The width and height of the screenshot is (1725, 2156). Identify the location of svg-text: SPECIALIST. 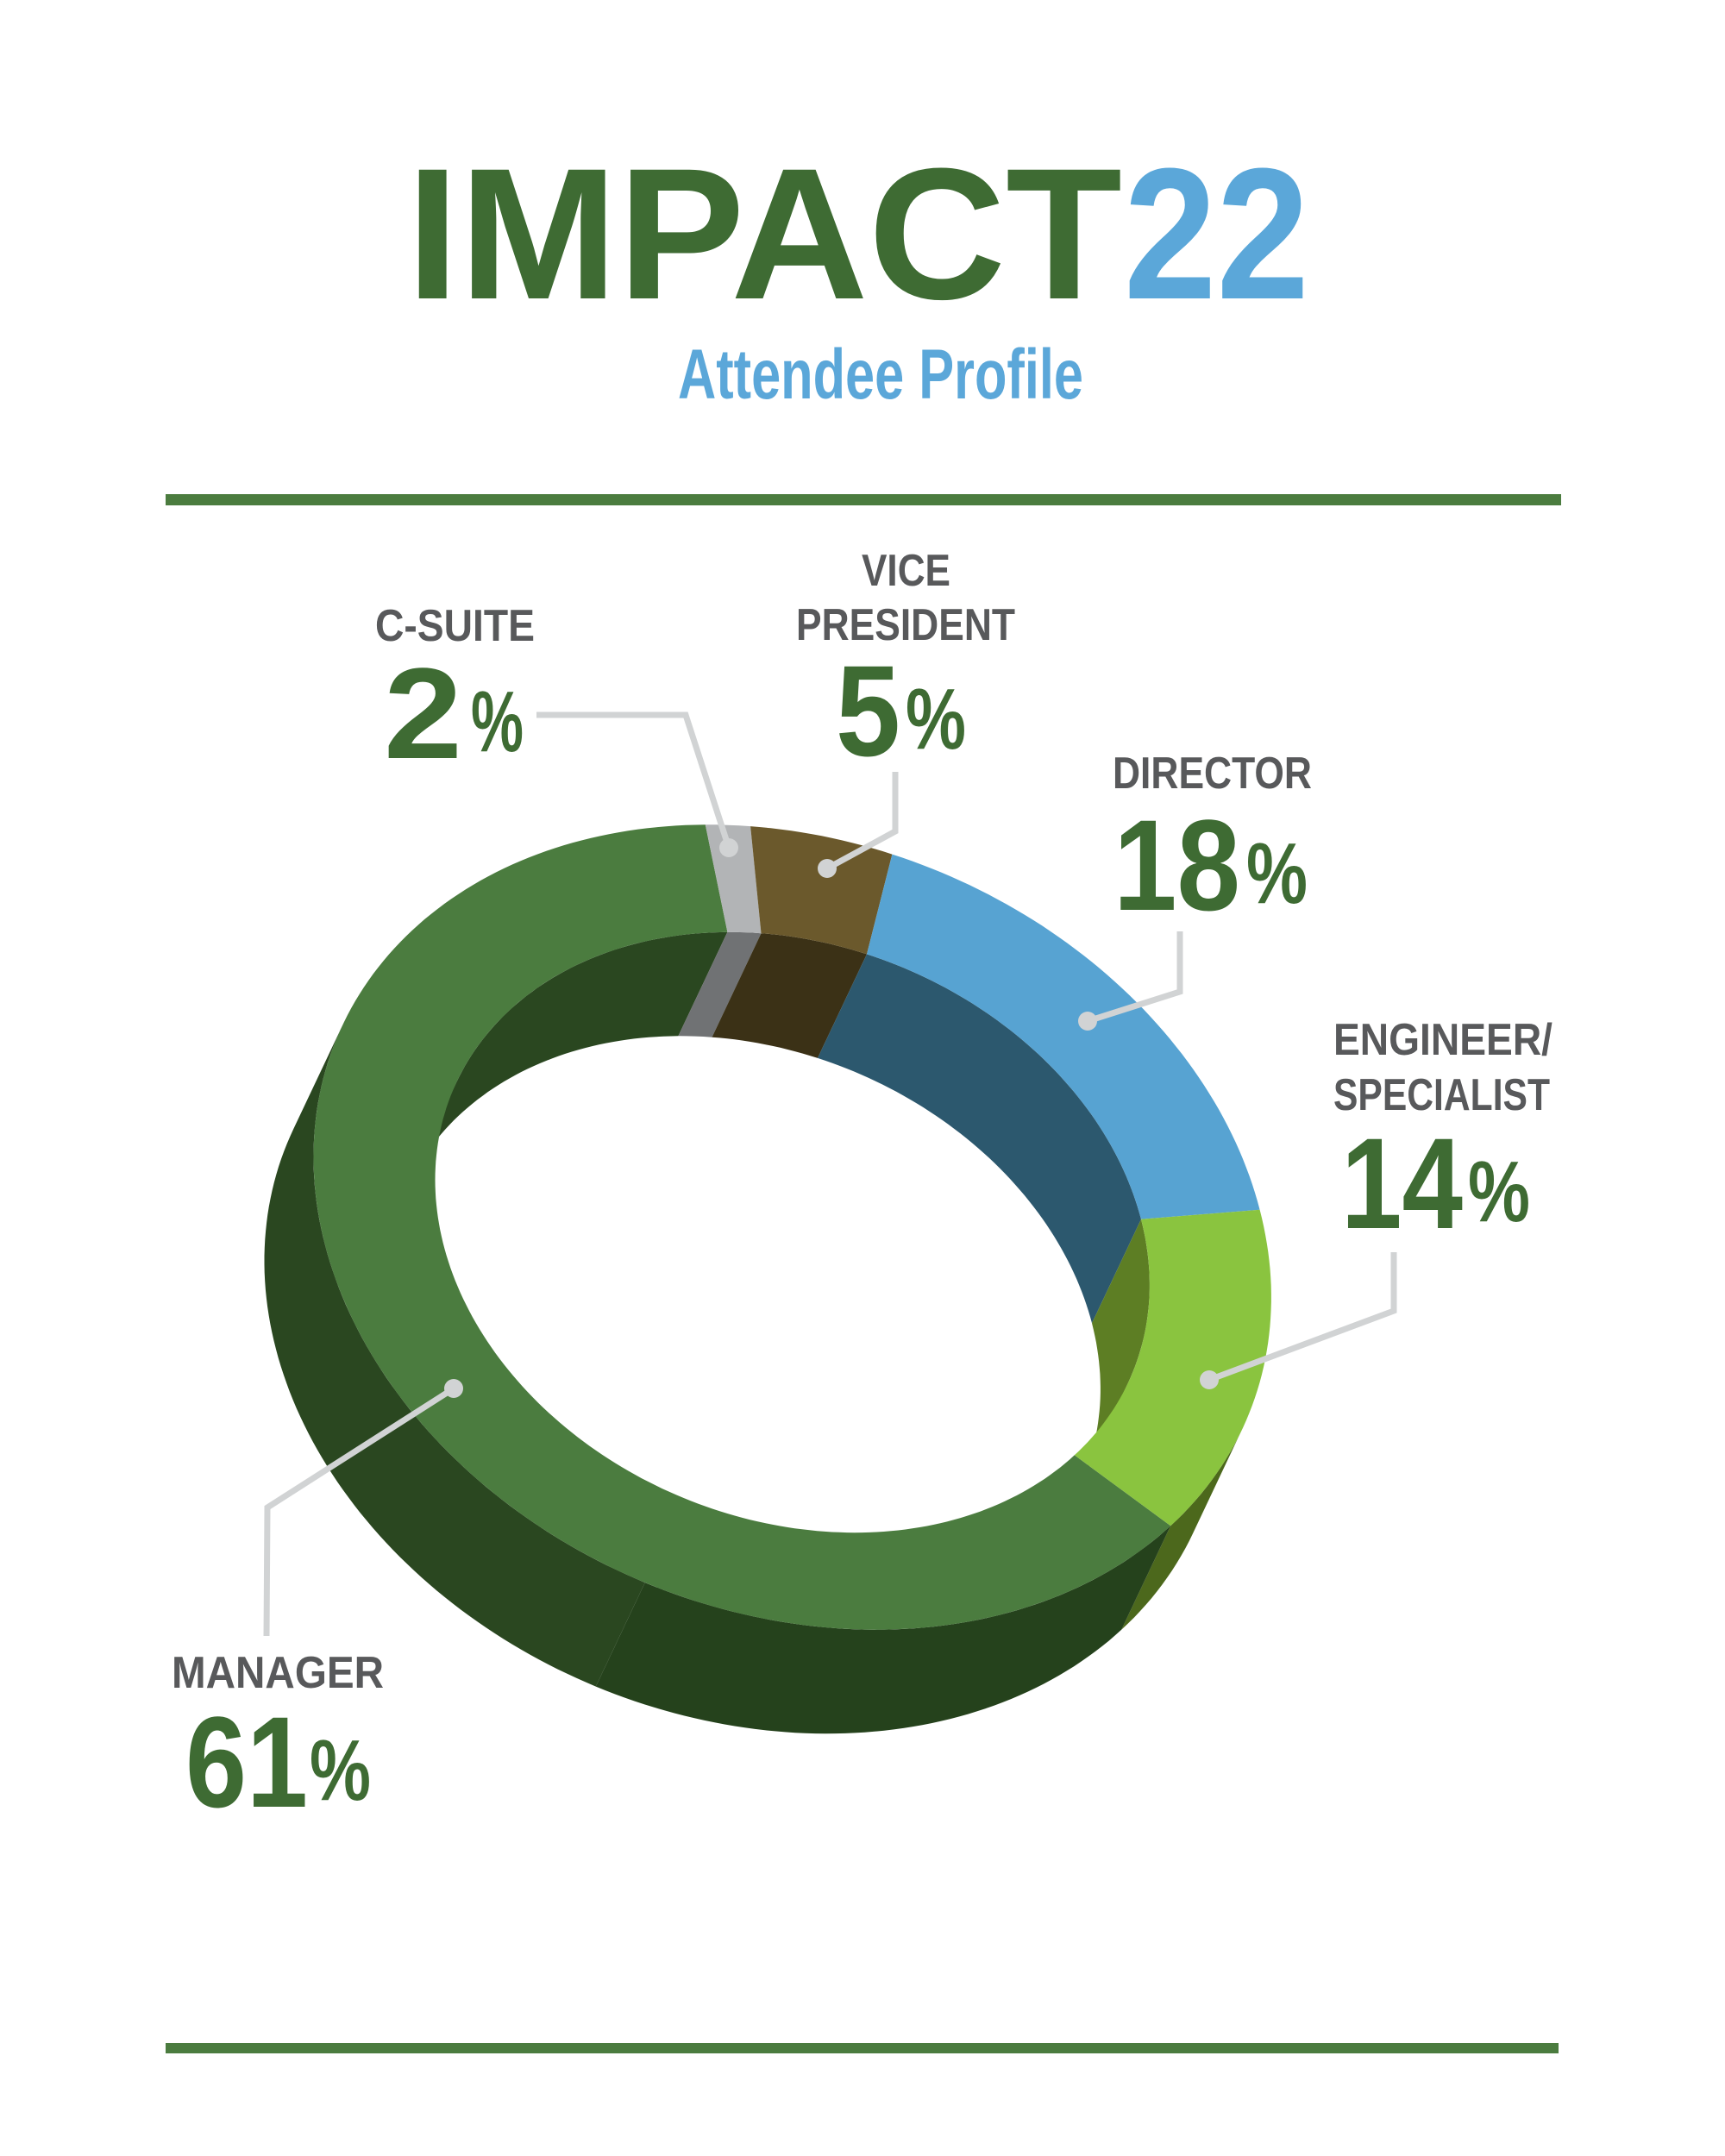
(1441, 1095).